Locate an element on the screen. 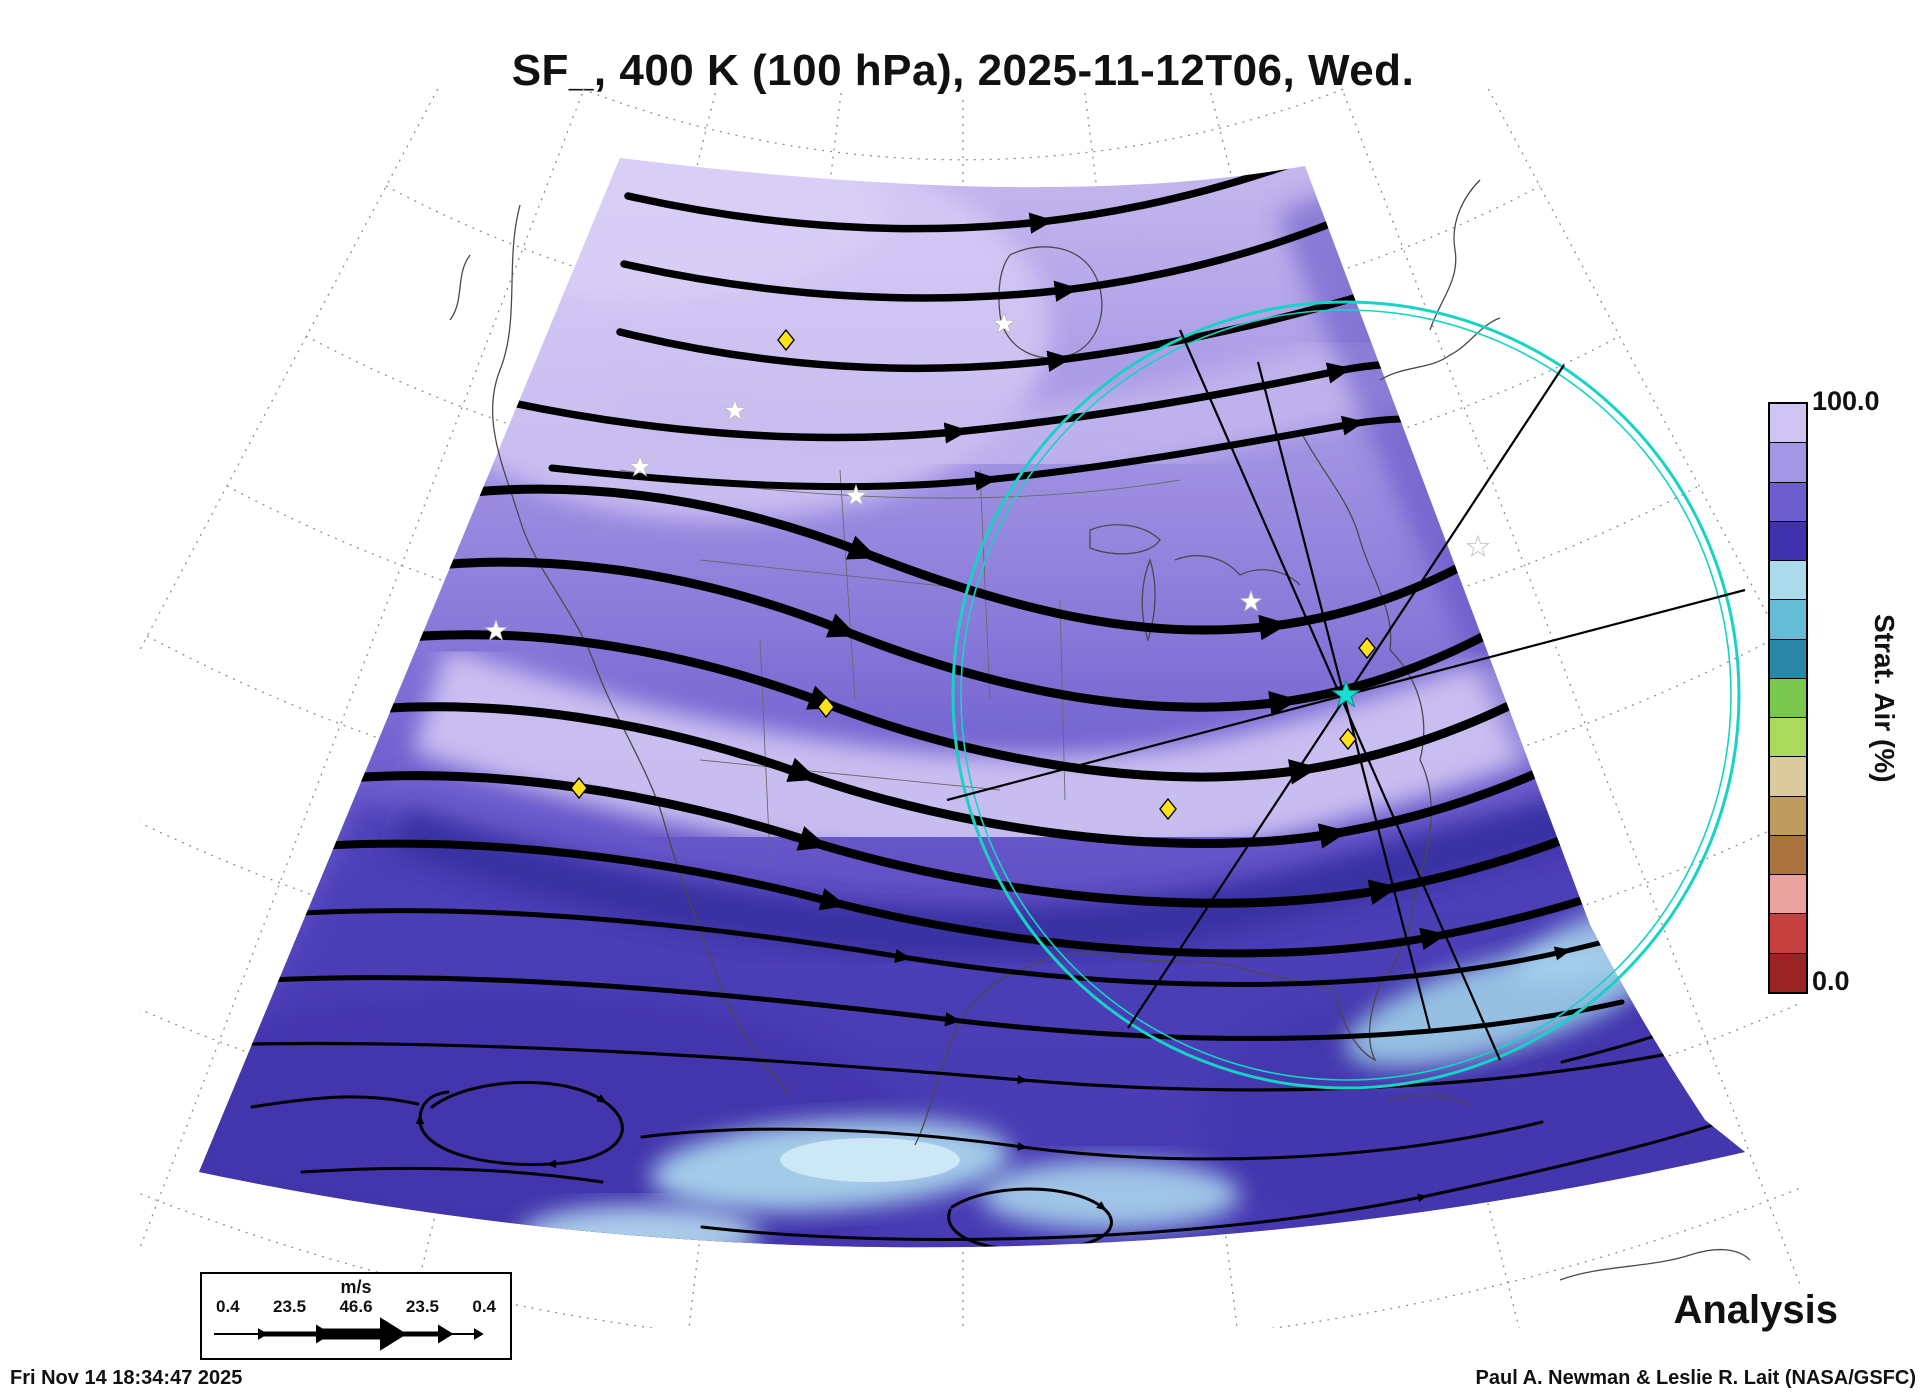  wind-speed-legend: m/s 0.4 23.5 46.6 23.5 0.4 is located at coordinates (356, 1316).